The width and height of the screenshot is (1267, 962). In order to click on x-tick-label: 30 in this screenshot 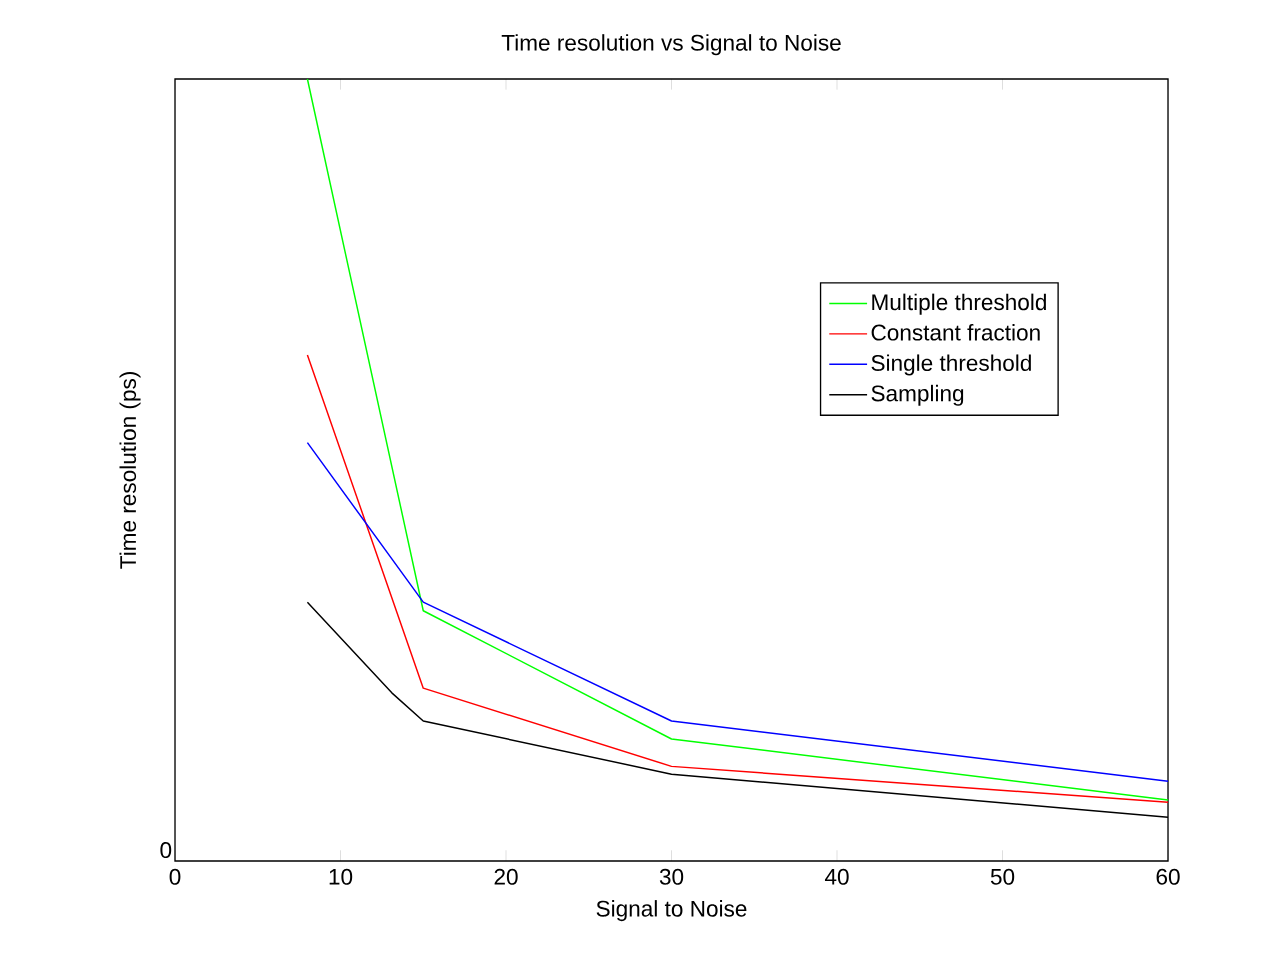, I will do `click(671, 876)`.